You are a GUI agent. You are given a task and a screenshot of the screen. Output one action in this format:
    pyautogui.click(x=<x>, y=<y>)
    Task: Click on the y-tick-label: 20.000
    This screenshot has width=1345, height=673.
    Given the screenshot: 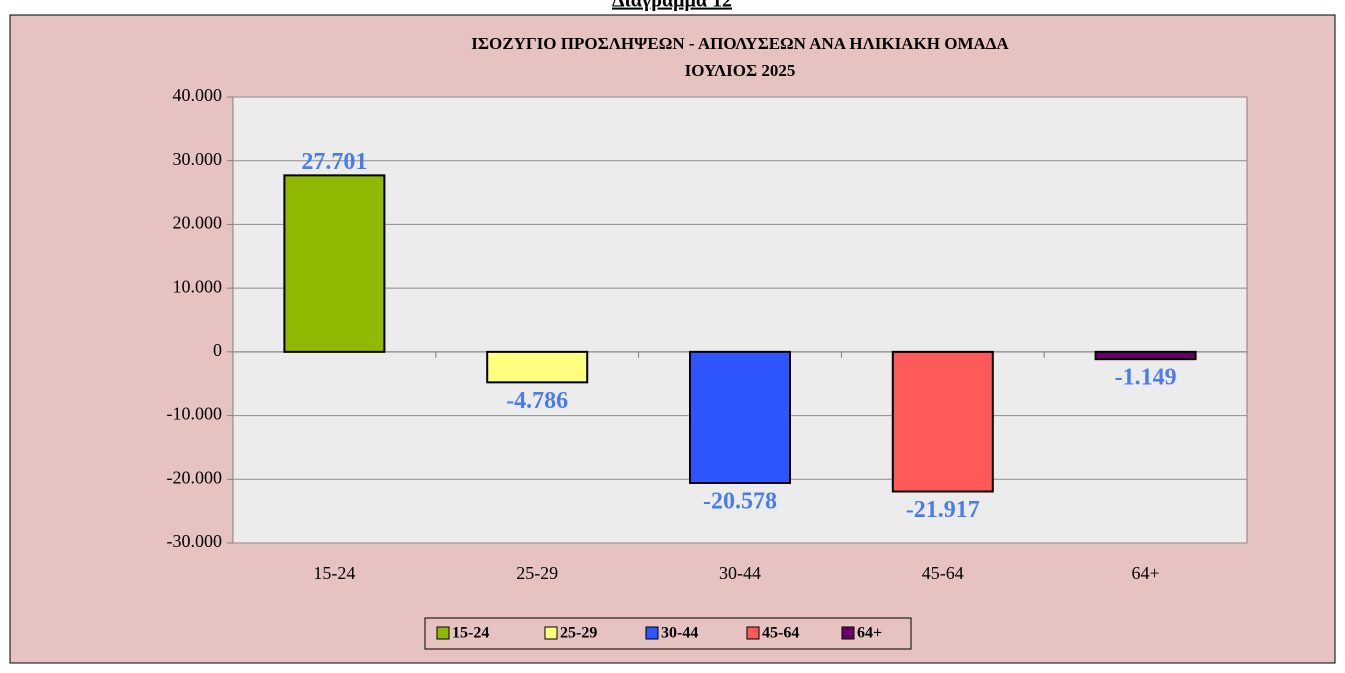 What is the action you would take?
    pyautogui.click(x=198, y=223)
    